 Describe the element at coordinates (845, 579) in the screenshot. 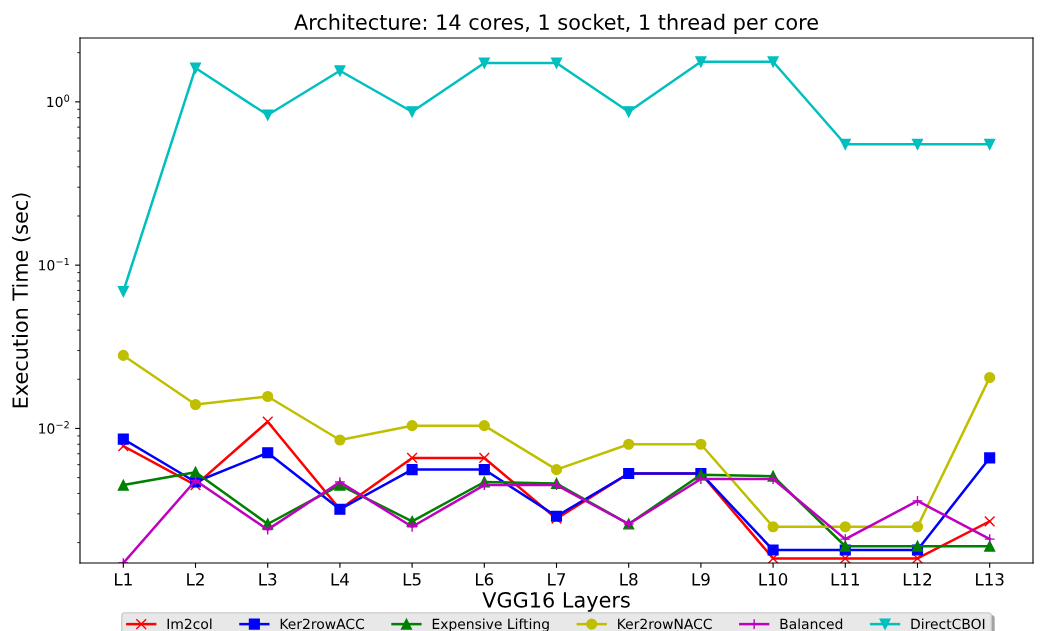

I see `x-tick-label: L11` at that location.